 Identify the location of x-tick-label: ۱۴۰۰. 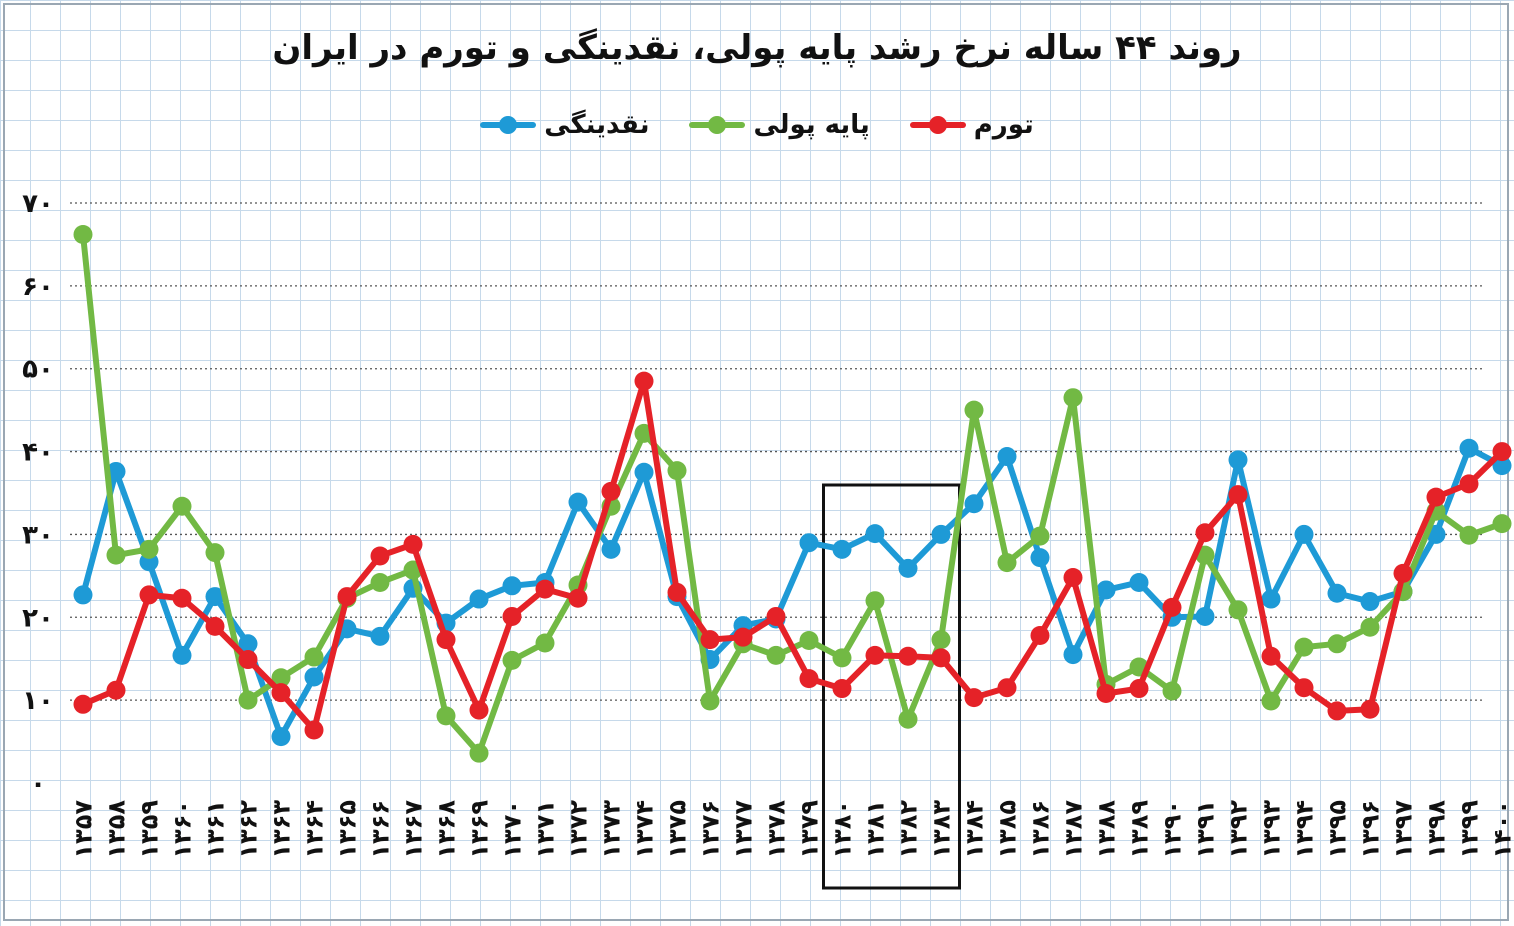
(1501, 829).